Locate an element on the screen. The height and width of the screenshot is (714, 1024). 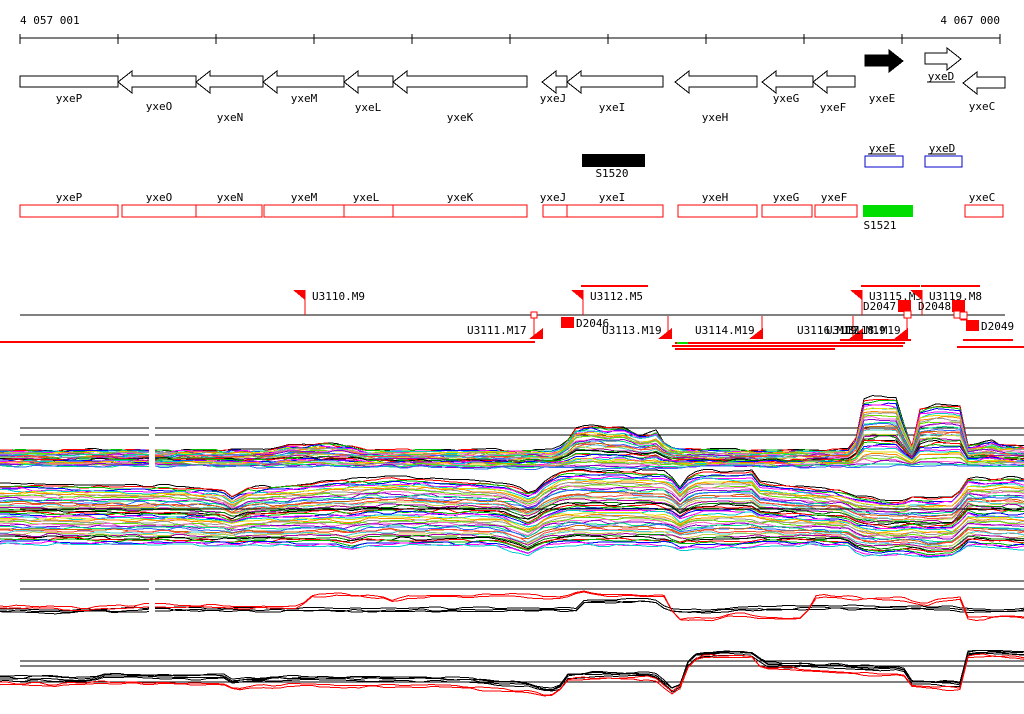
terminator-marker-D2049: D2049 is located at coordinates (986, 322).